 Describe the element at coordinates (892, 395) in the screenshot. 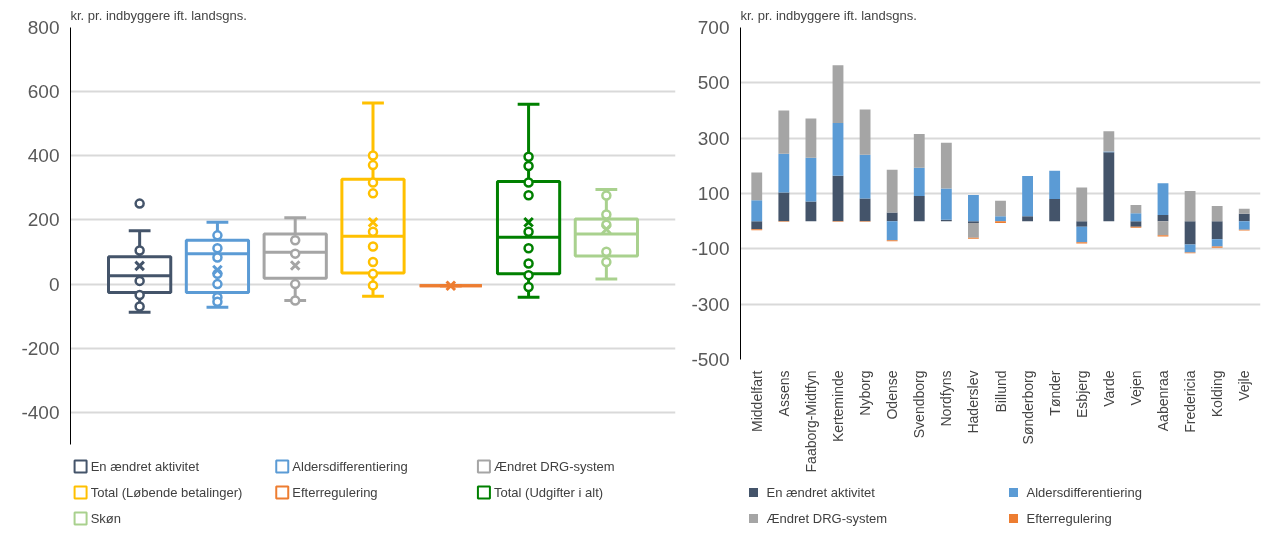

I see `x-tick-label: Odense` at that location.